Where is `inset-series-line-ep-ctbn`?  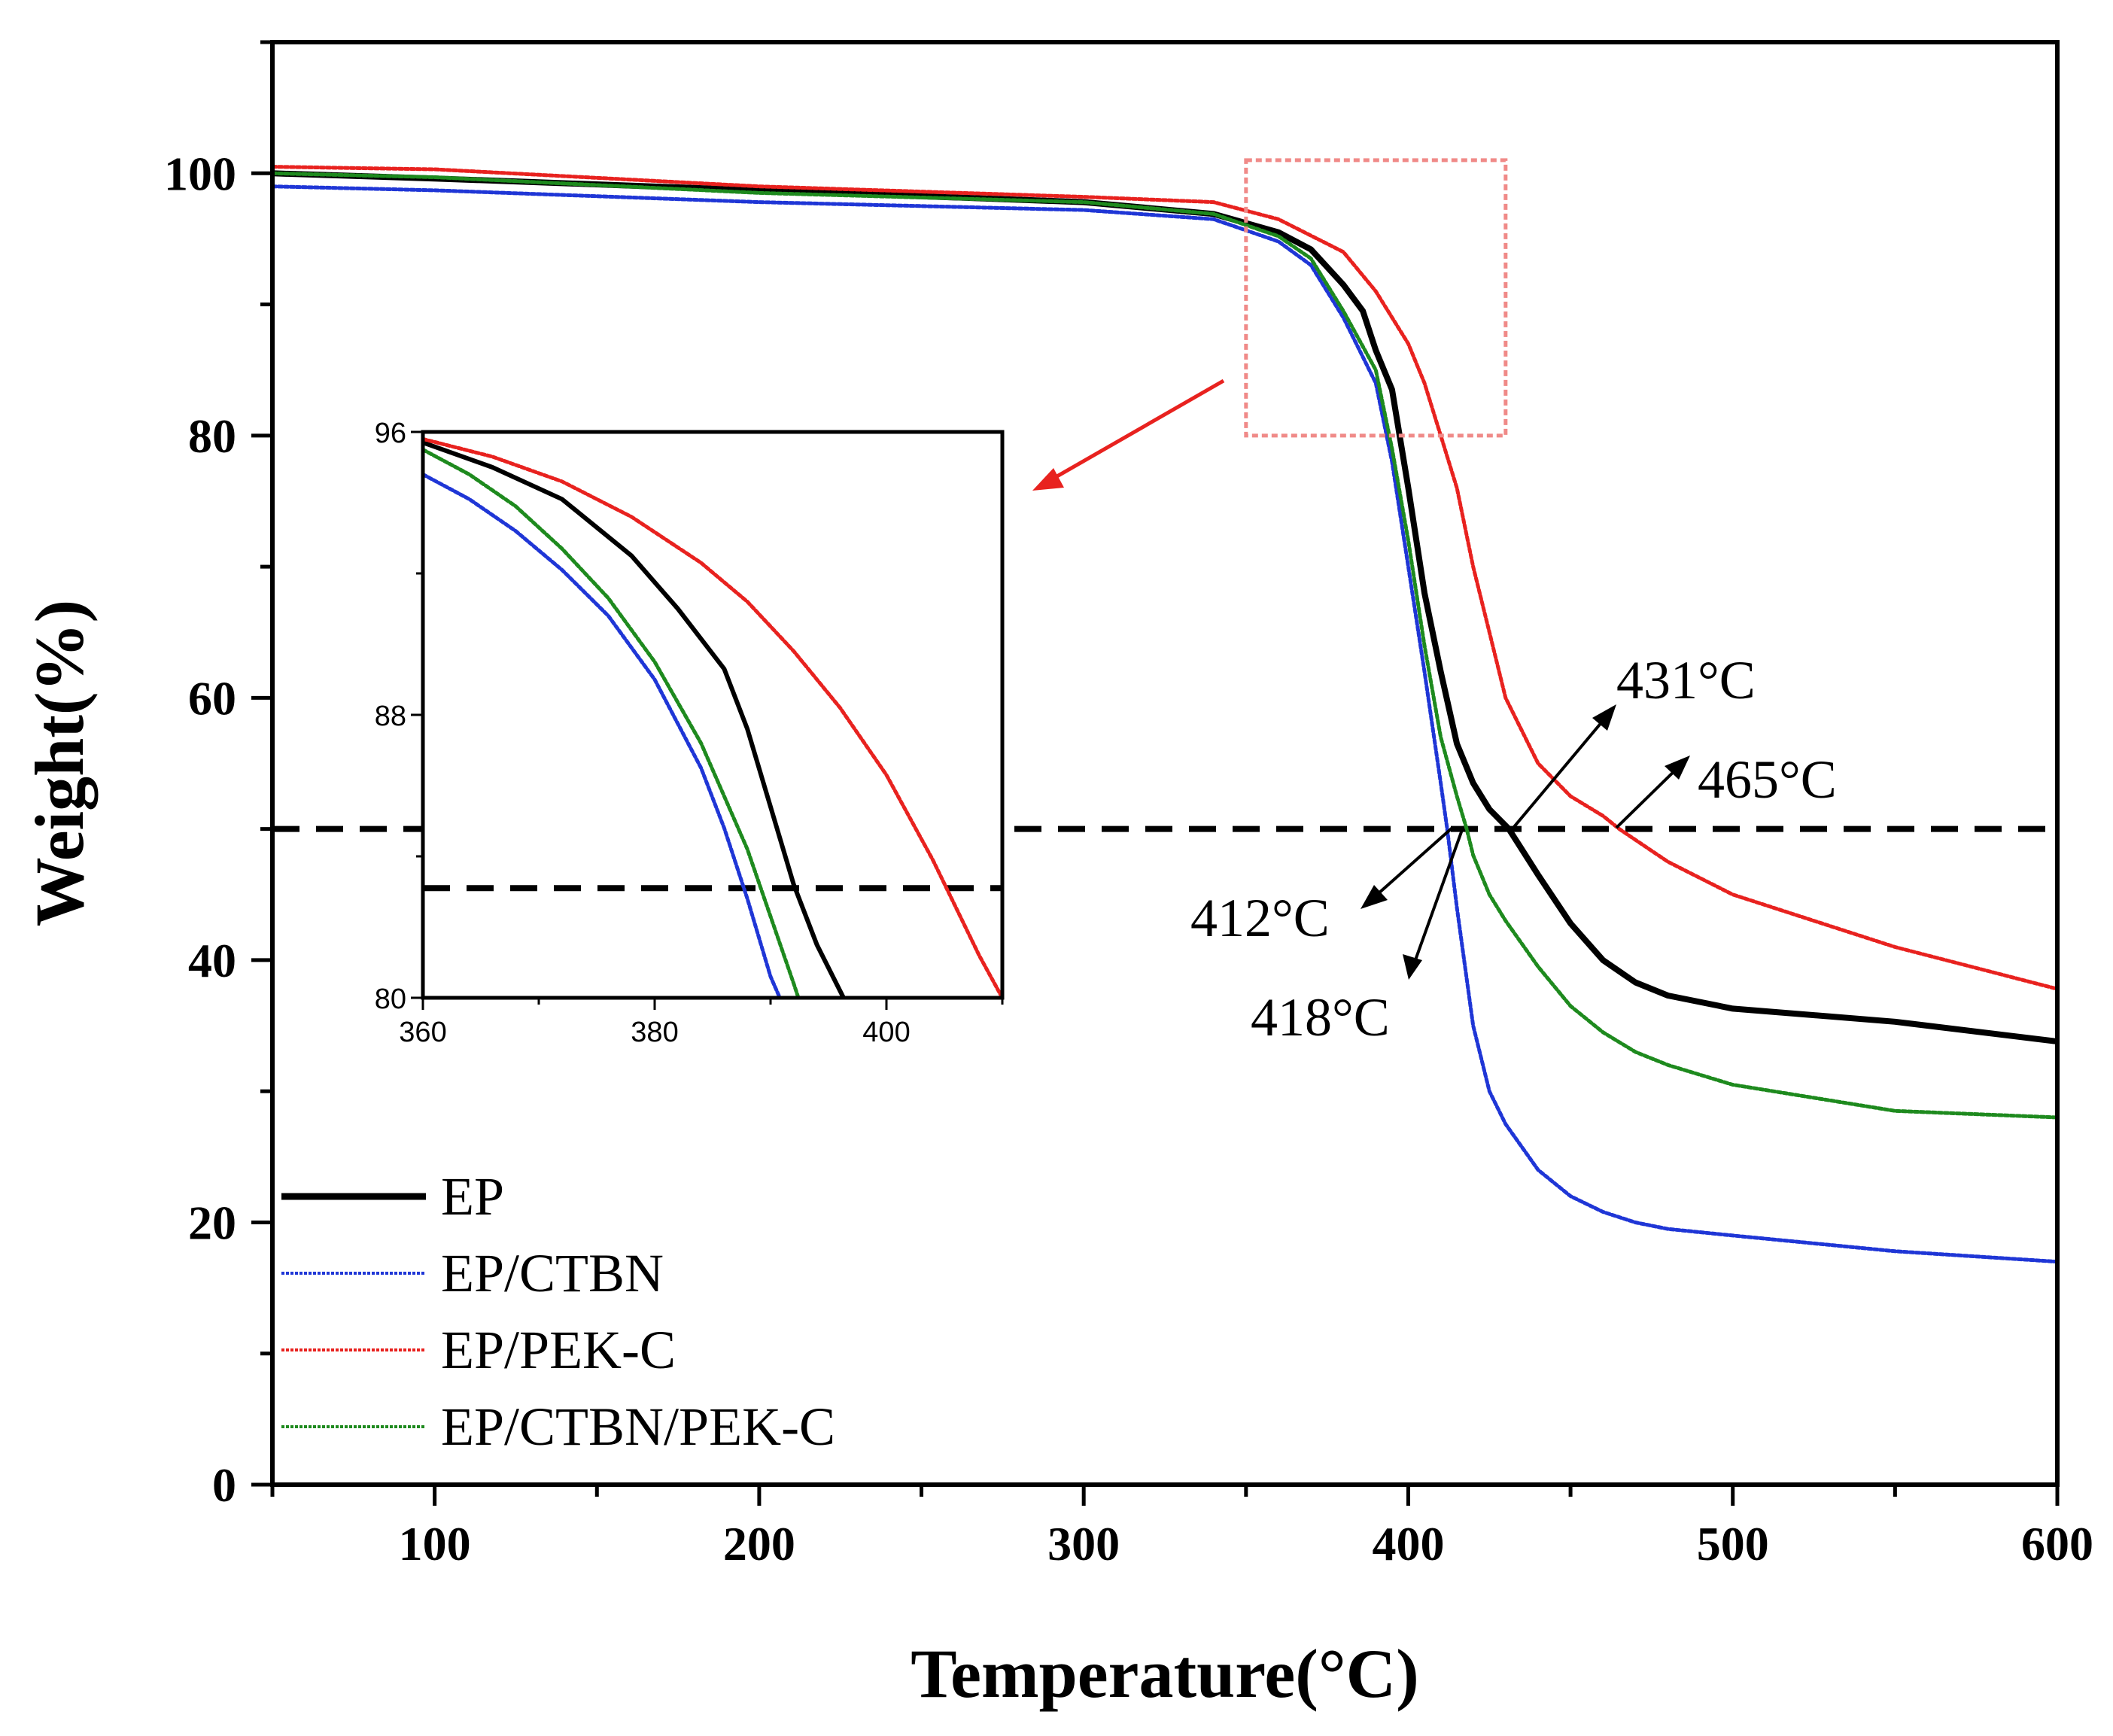 inset-series-line-ep-ctbn is located at coordinates (602, 735).